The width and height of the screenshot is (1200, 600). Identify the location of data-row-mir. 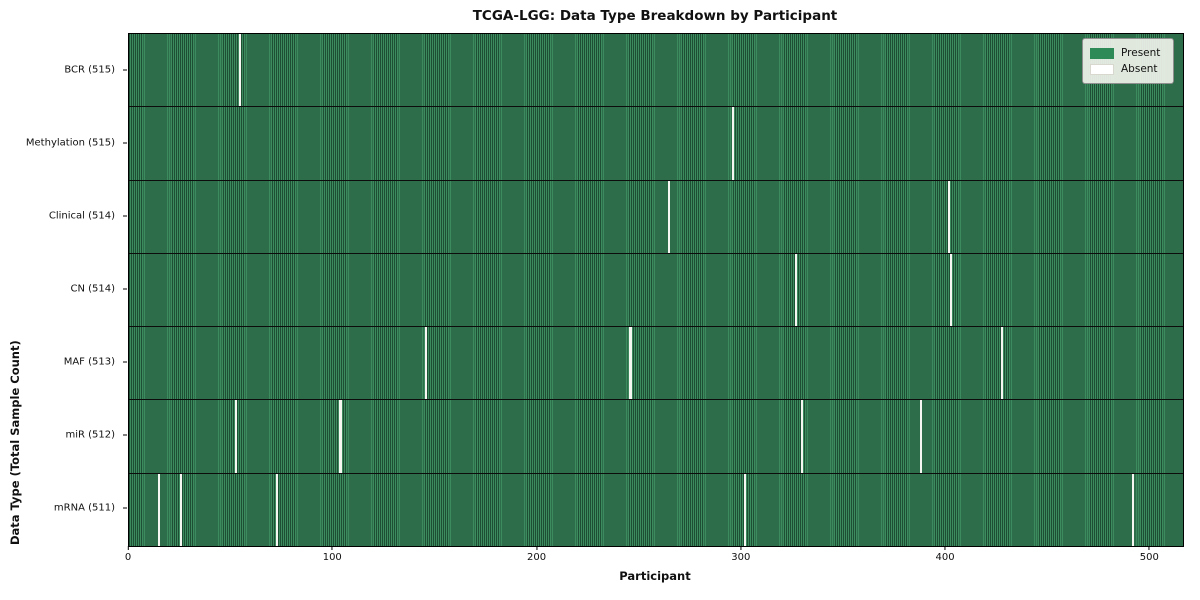
(656, 437).